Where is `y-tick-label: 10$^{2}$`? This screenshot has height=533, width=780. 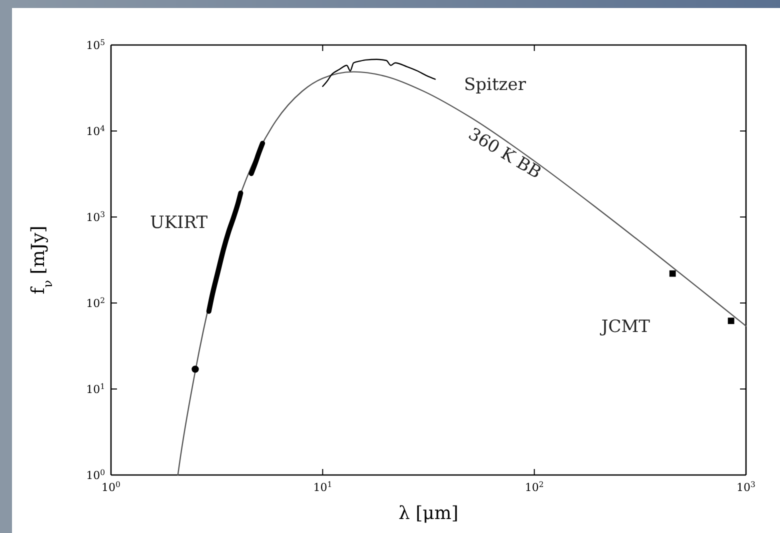
y-tick-label: 10$^{2}$ is located at coordinates (96, 302).